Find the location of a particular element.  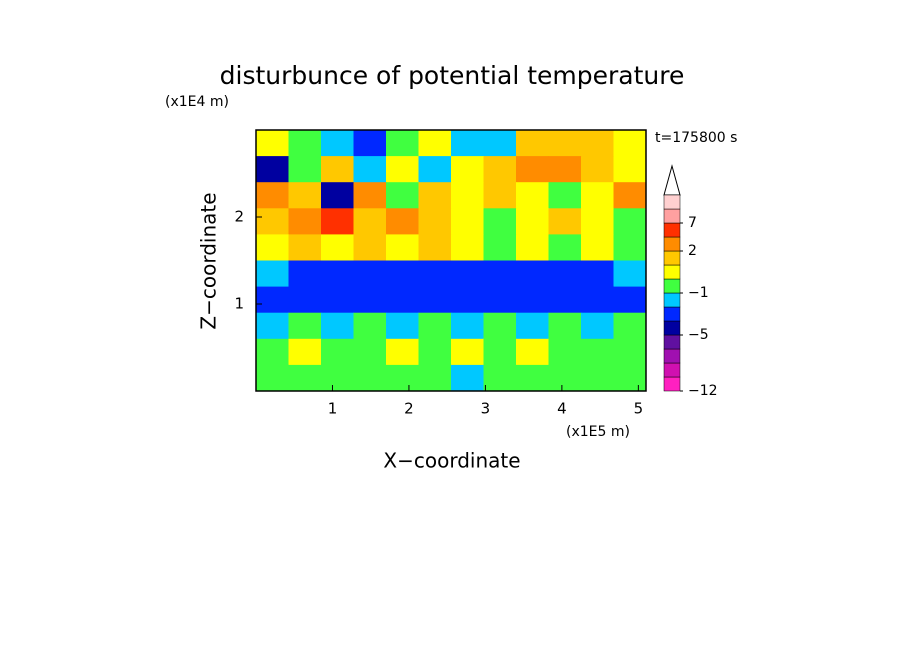

colorbar-tick-label: 2 is located at coordinates (692, 251).